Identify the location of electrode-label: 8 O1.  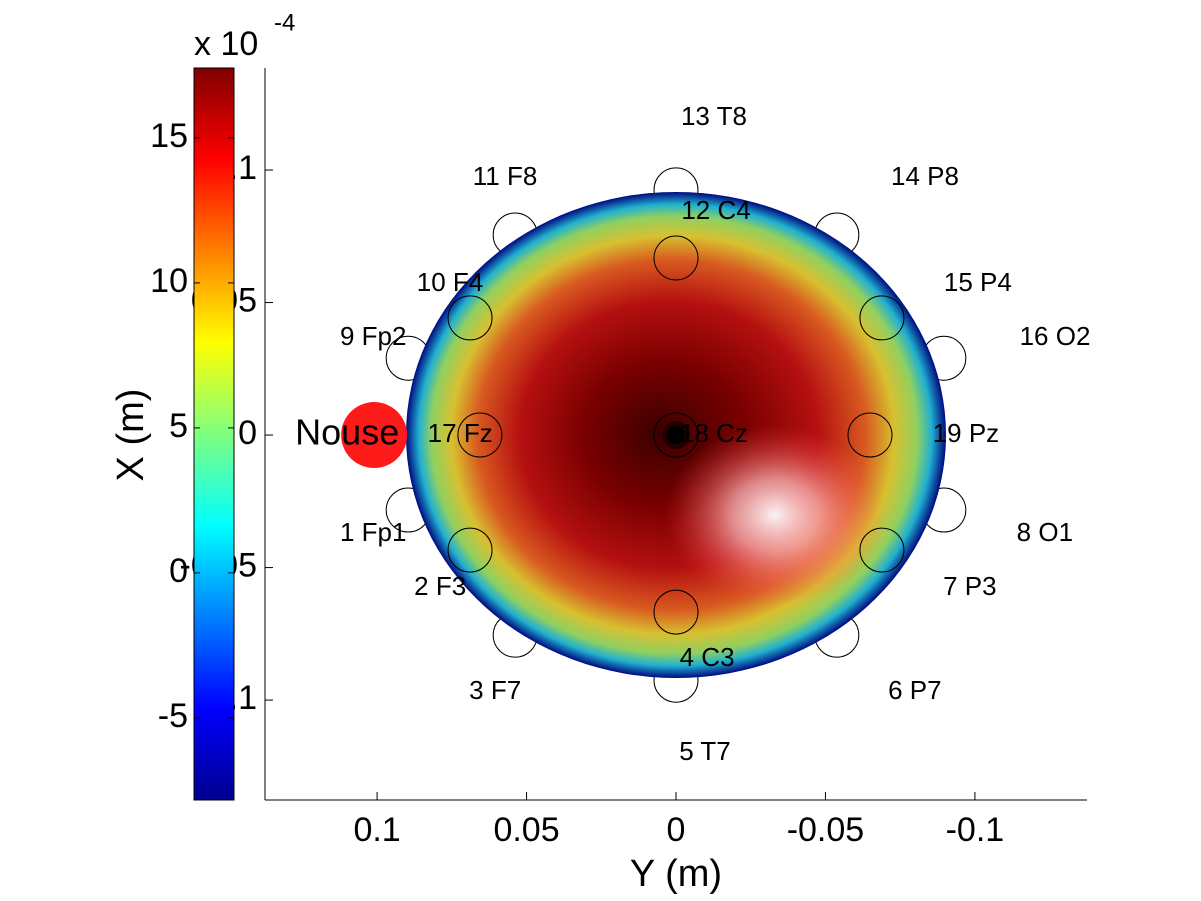
(1045, 532).